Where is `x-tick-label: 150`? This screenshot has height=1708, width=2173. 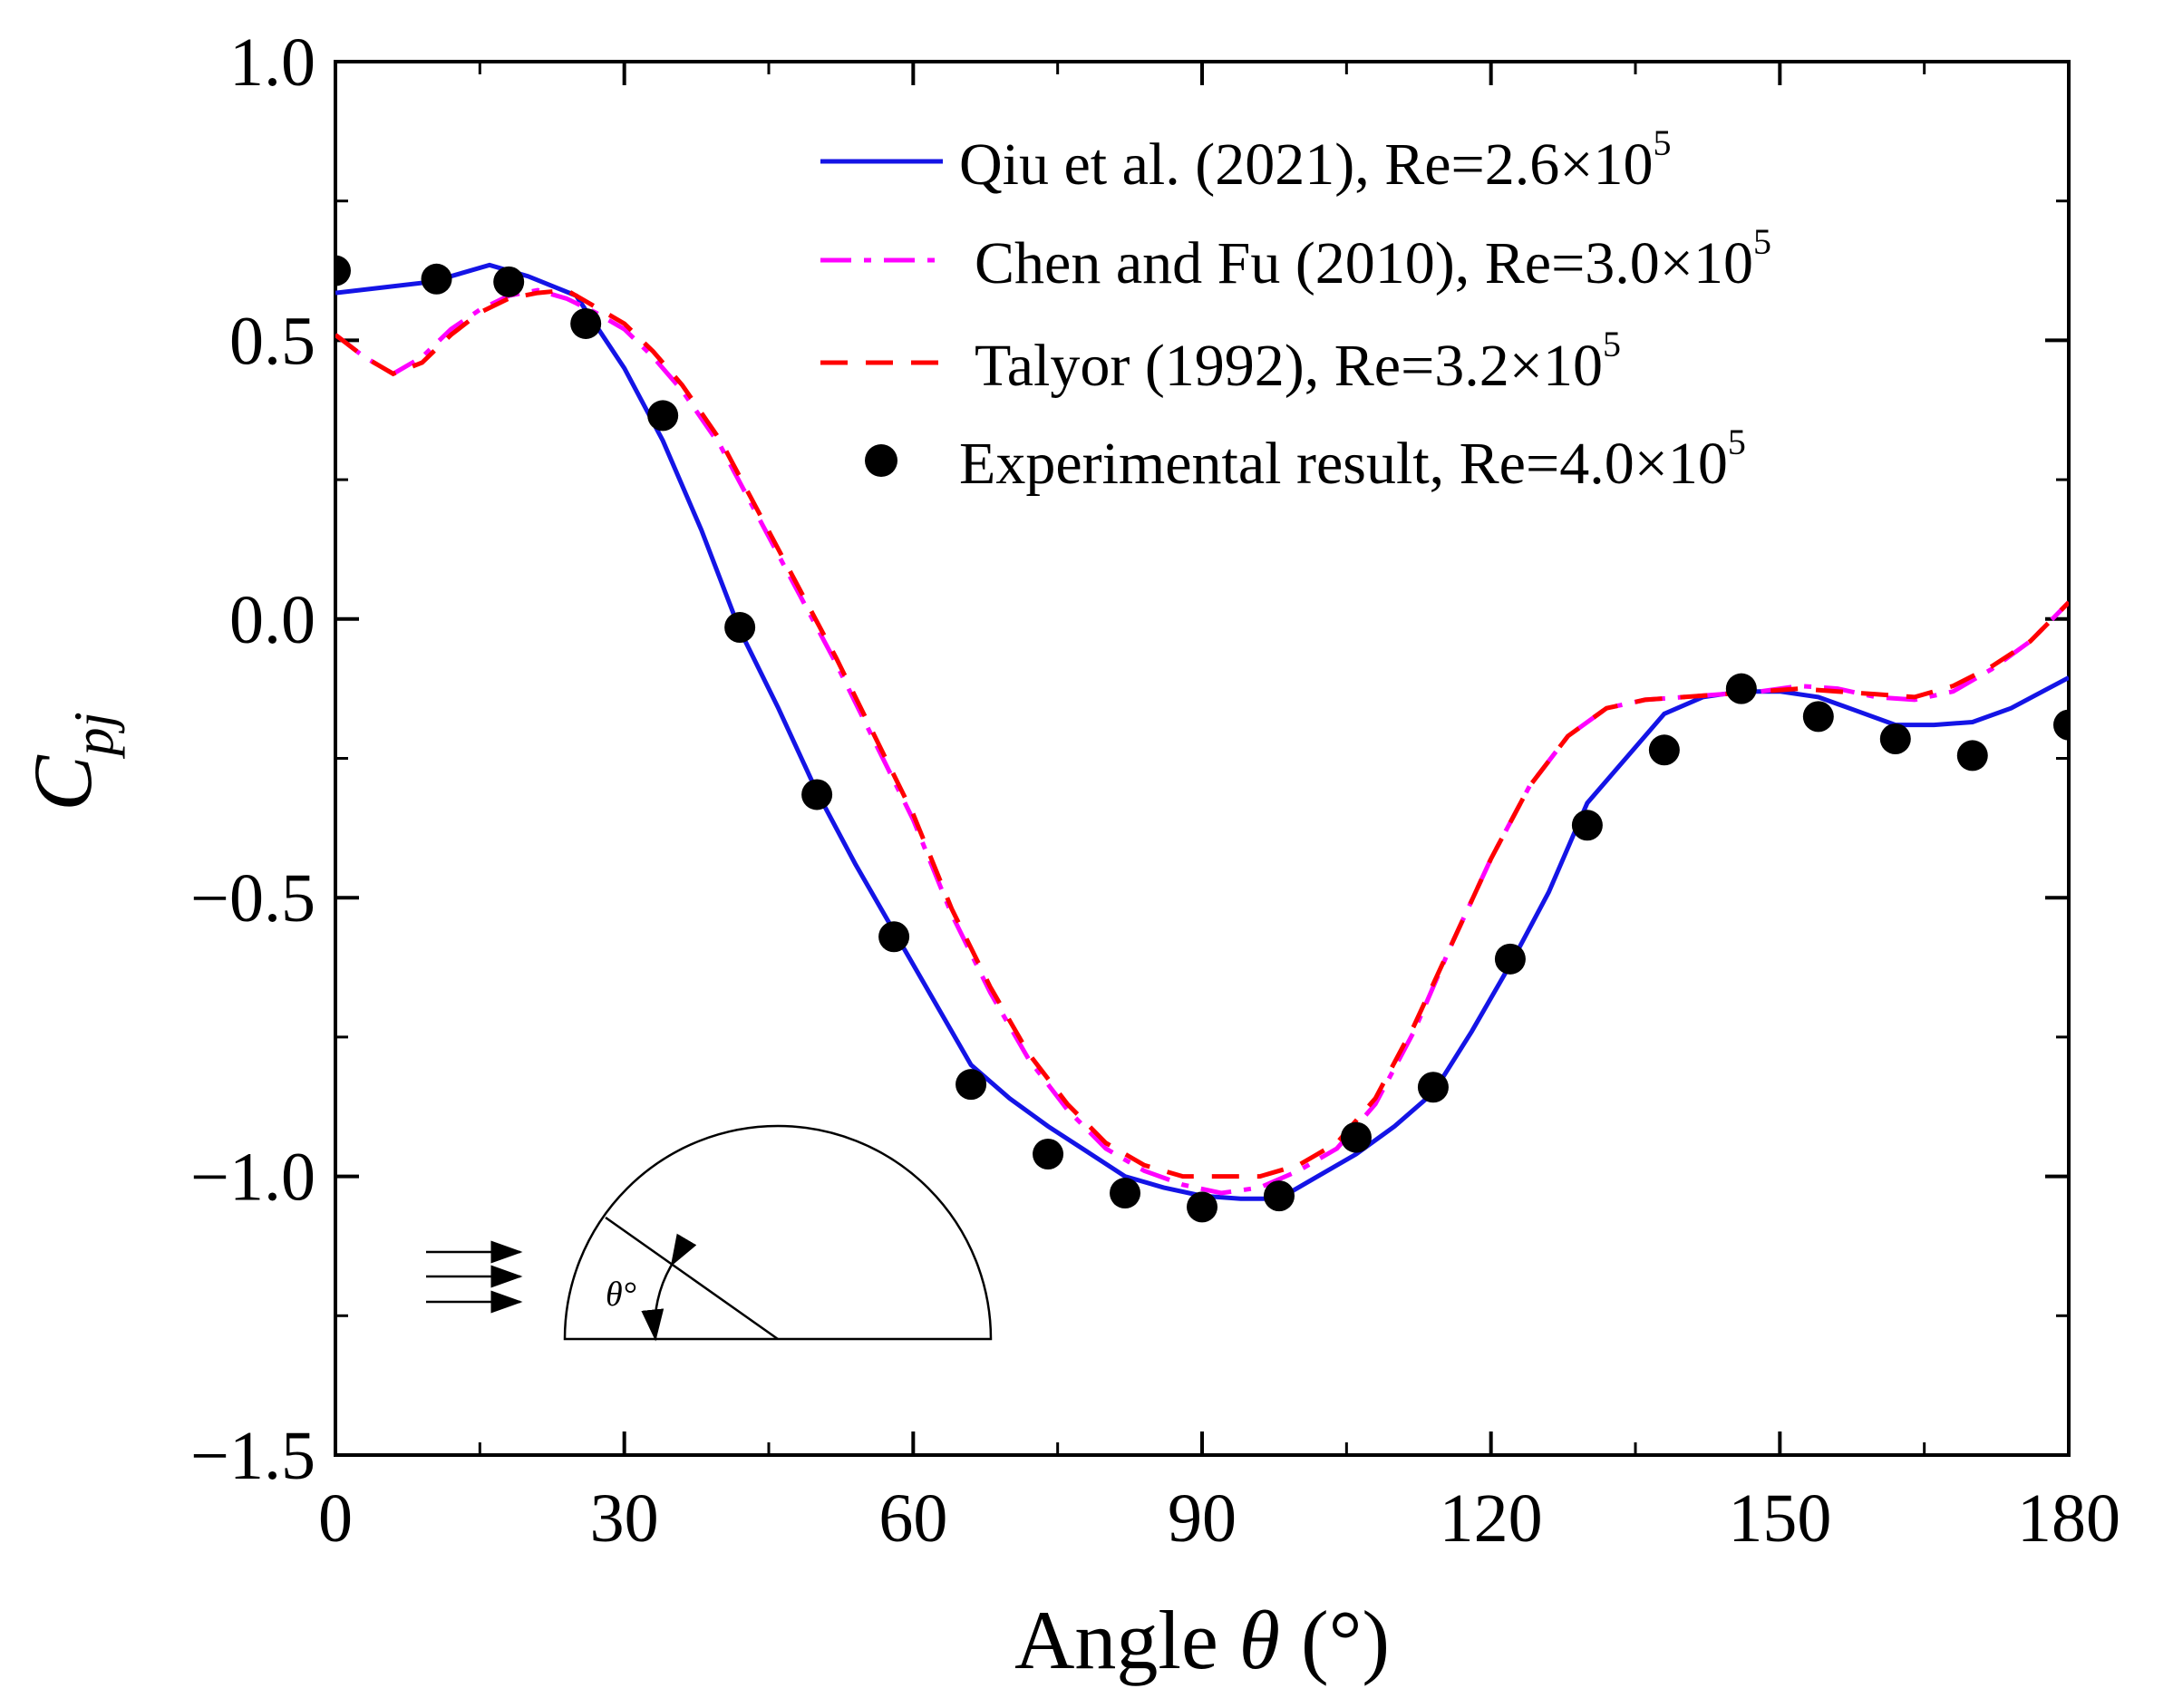
x-tick-label: 150 is located at coordinates (1779, 1518).